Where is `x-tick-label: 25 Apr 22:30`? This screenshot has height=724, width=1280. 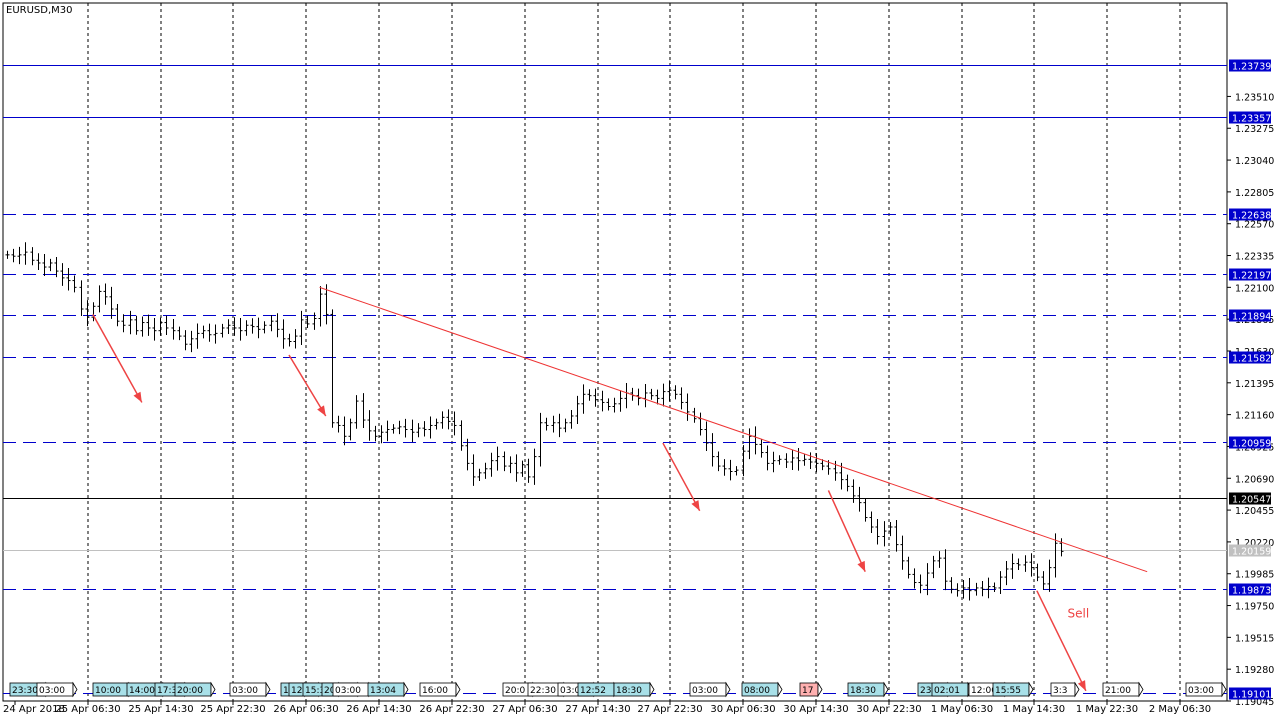 x-tick-label: 25 Apr 22:30 is located at coordinates (232, 709).